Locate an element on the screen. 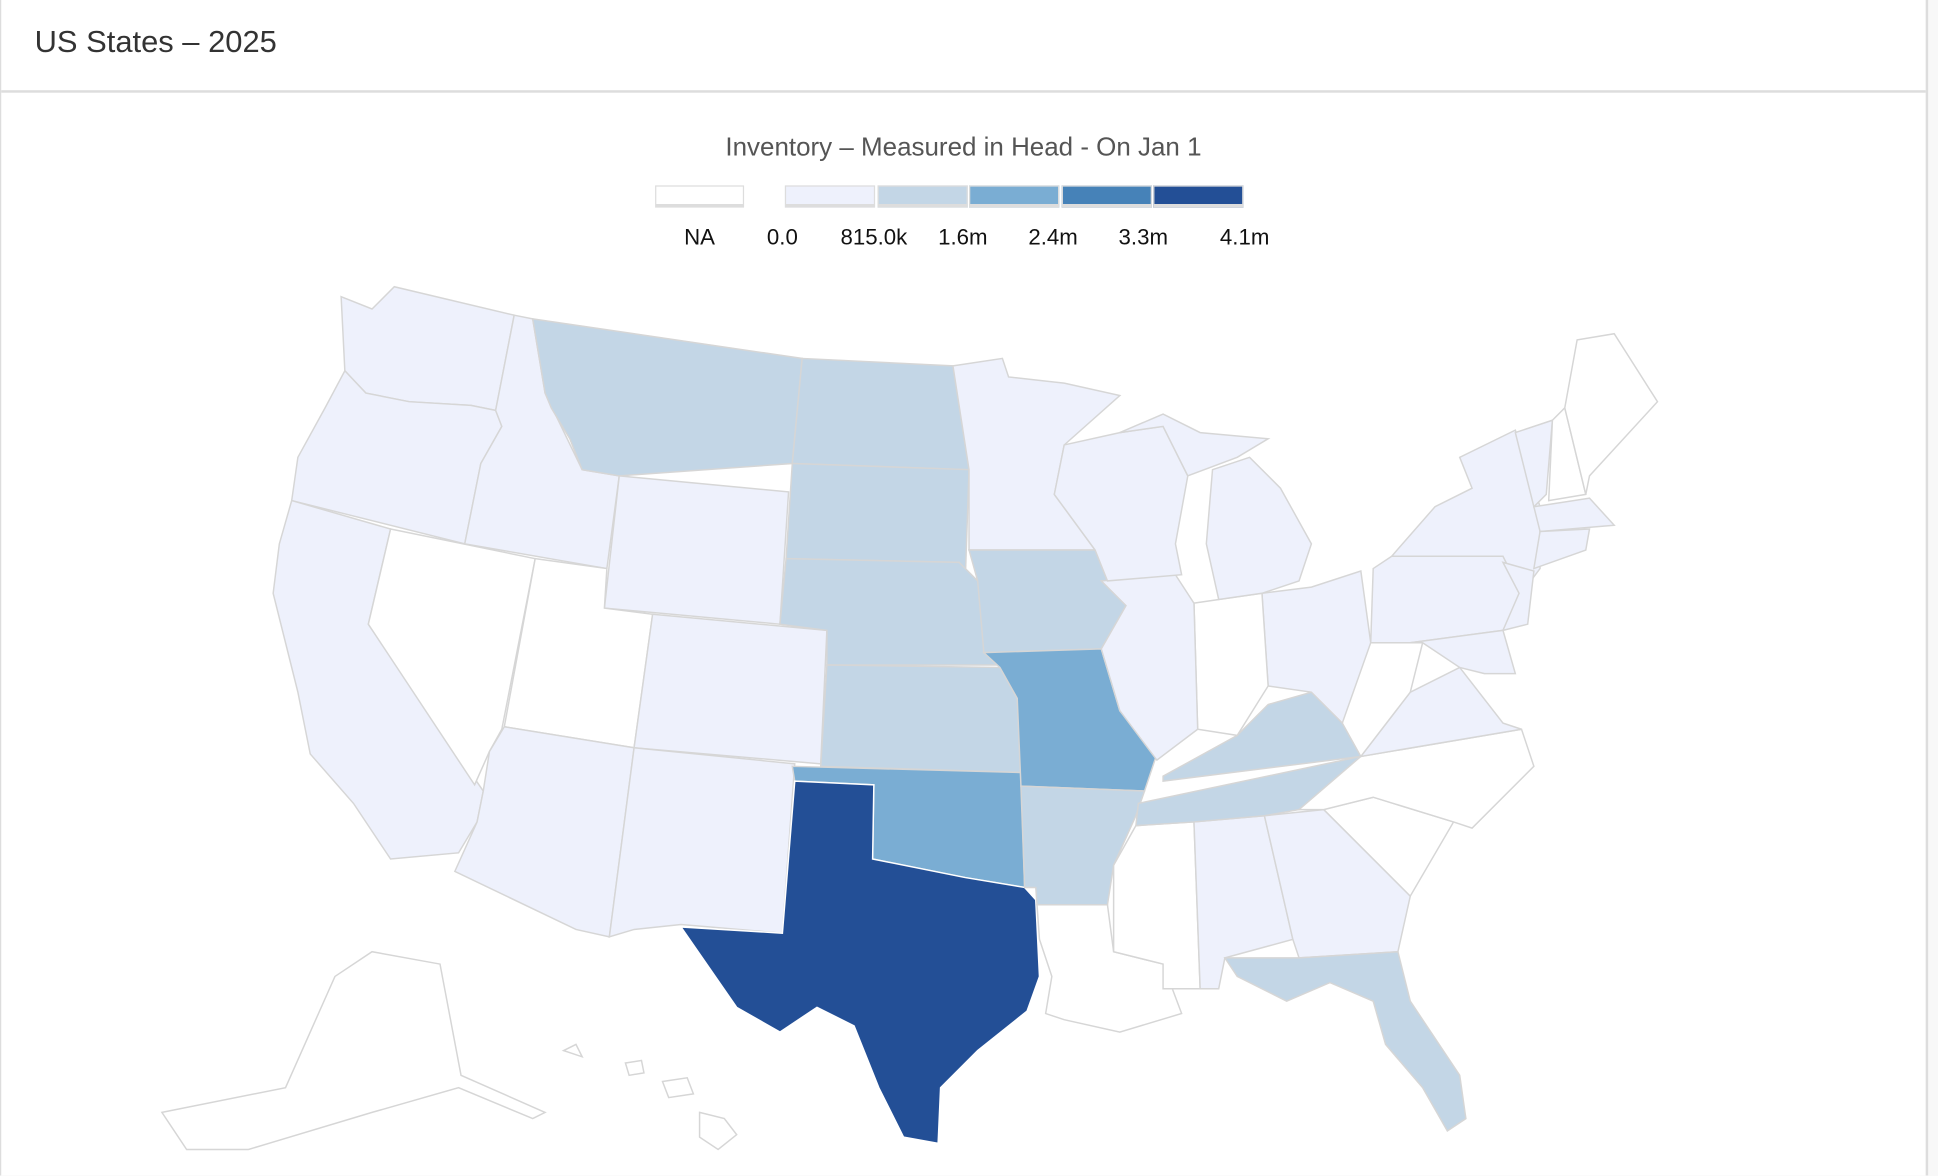 The image size is (1938, 1176). state-me is located at coordinates (1611, 413).